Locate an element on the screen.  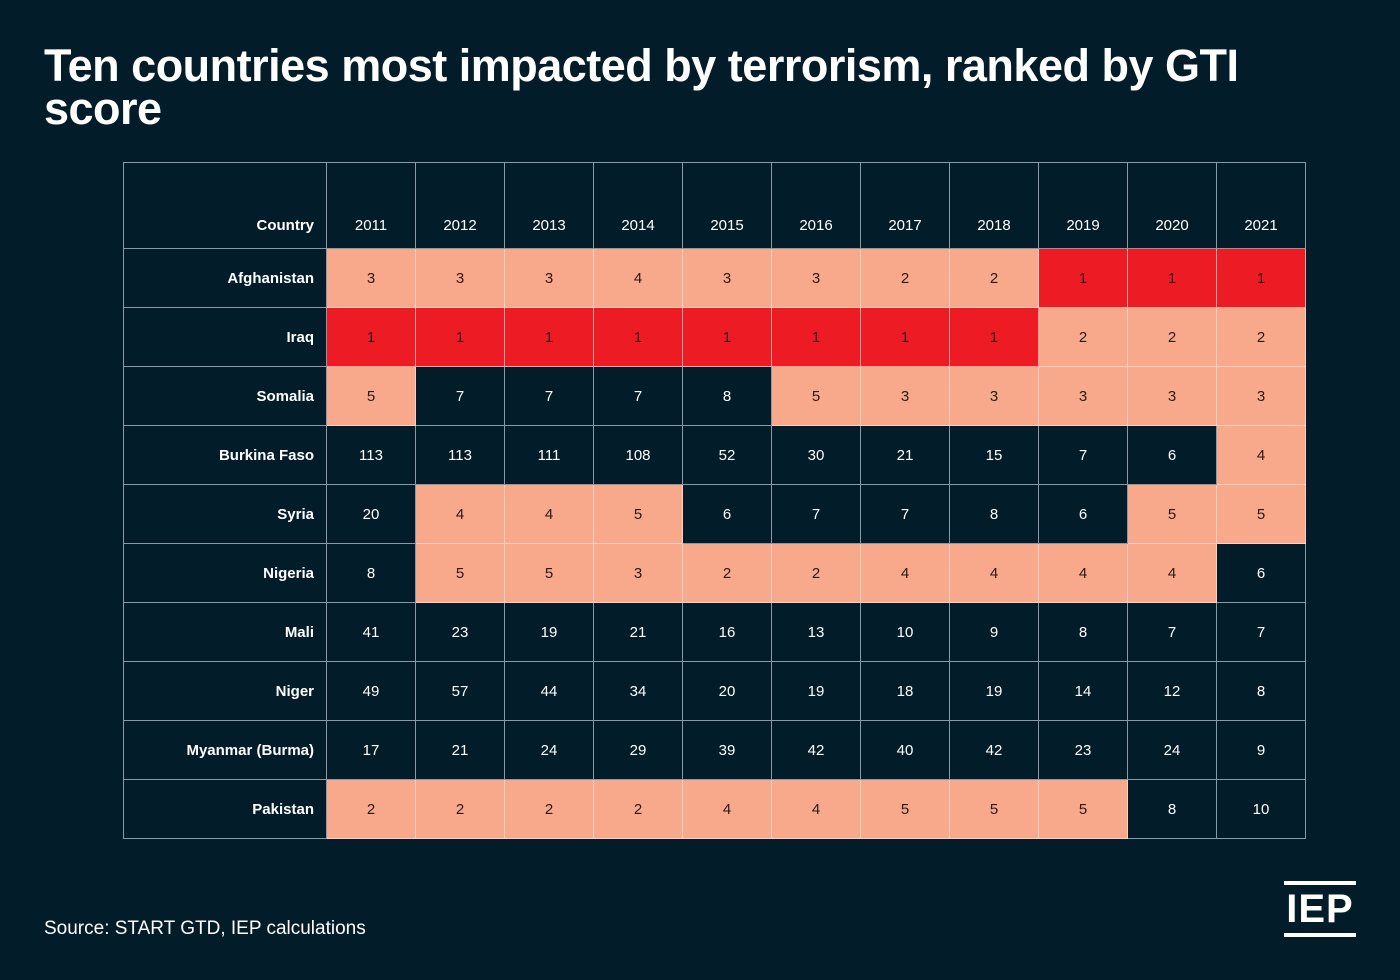
country-label: Somalia is located at coordinates (225, 396).